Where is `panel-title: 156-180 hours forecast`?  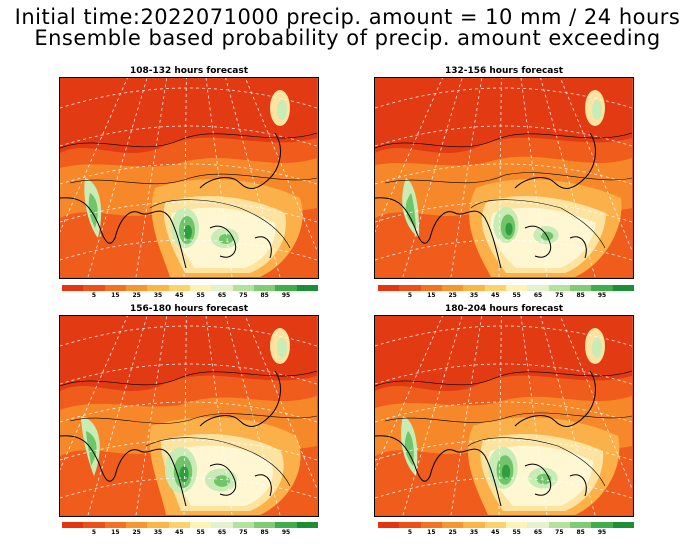
panel-title: 156-180 hours forecast is located at coordinates (189, 309).